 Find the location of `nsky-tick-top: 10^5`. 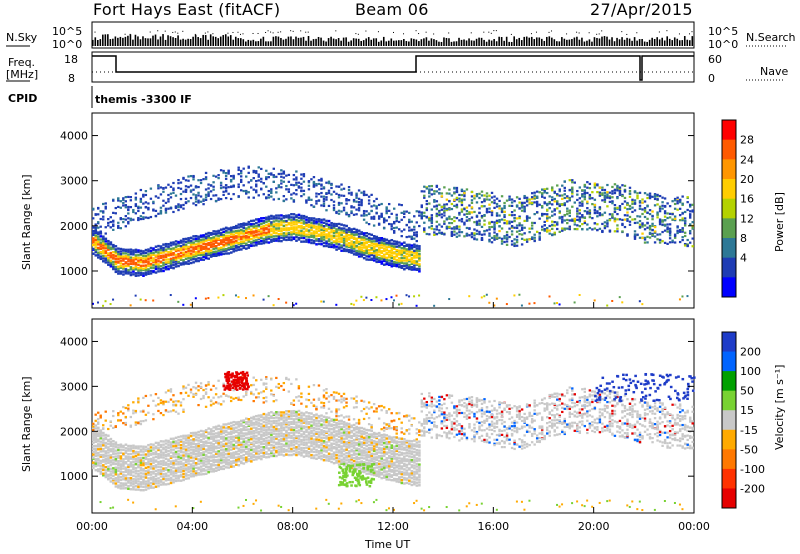

nsky-tick-top: 10^5 is located at coordinates (67, 31).